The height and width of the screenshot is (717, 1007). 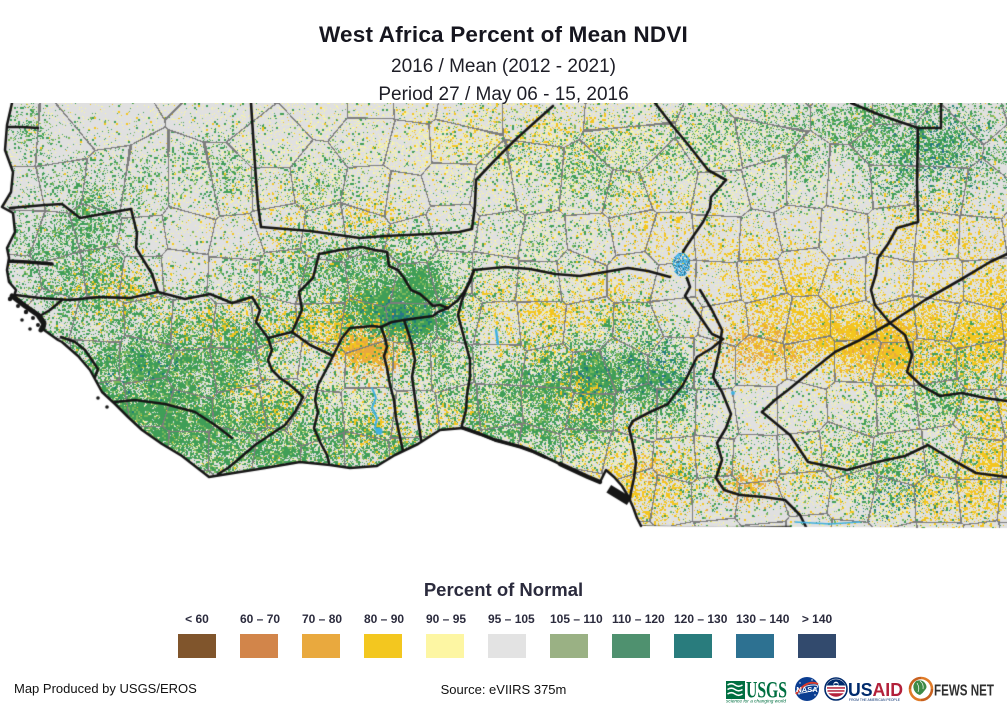 What do you see at coordinates (766, 690) in the screenshot?
I see `svg-text: USGS` at bounding box center [766, 690].